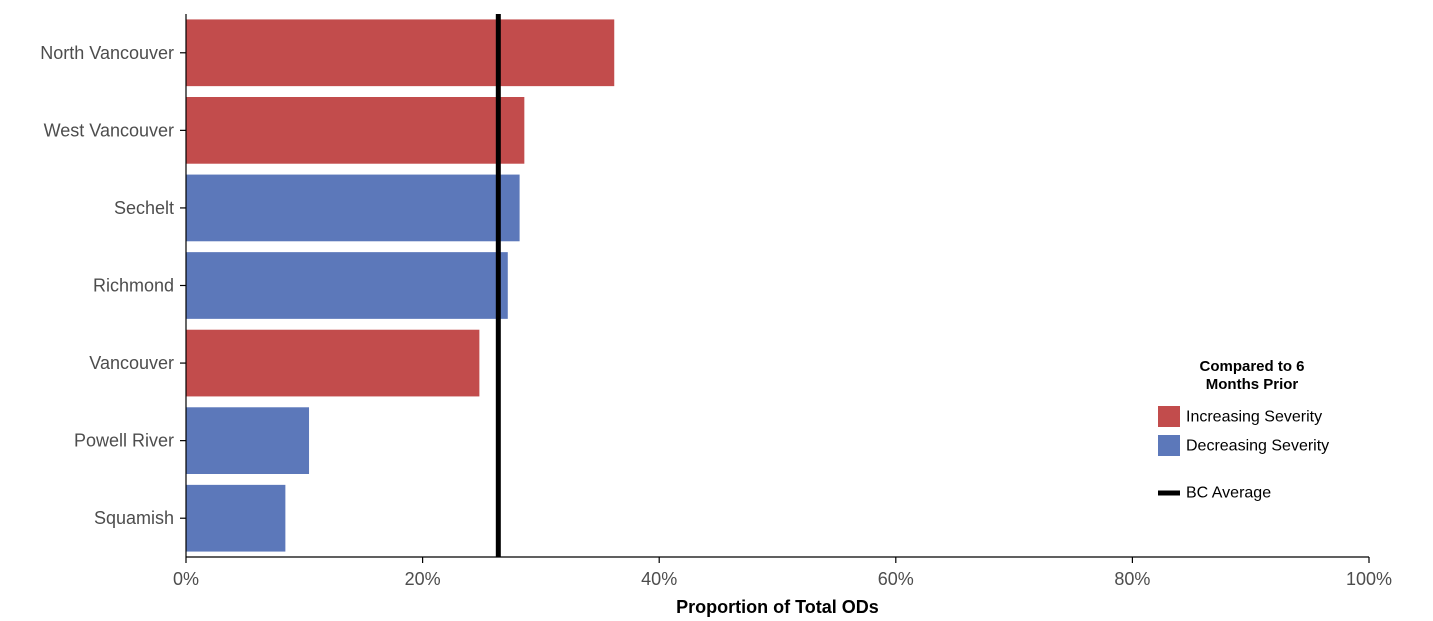  What do you see at coordinates (1369, 579) in the screenshot?
I see `x-tick-label: 100%` at bounding box center [1369, 579].